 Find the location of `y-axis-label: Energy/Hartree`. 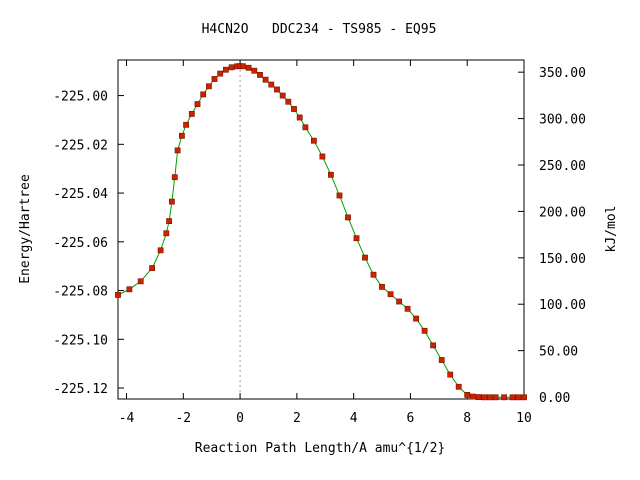

y-axis-label: Energy/Hartree is located at coordinates (25, 229).